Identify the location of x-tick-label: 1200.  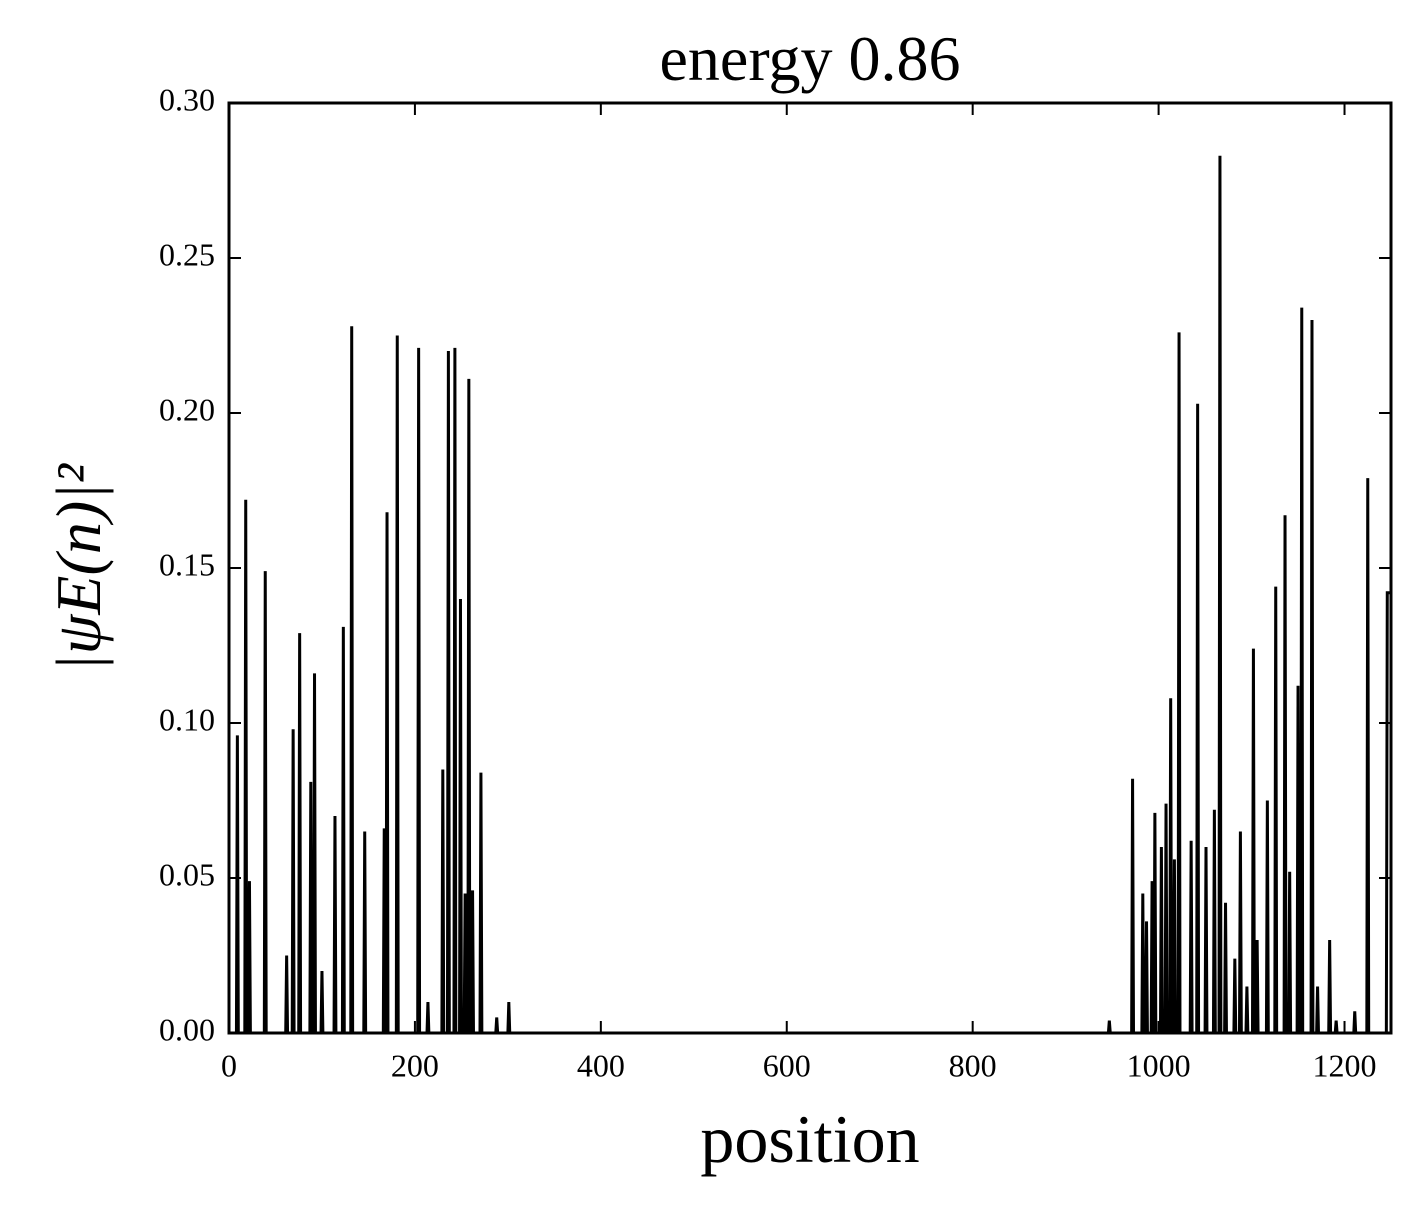
(1345, 1065).